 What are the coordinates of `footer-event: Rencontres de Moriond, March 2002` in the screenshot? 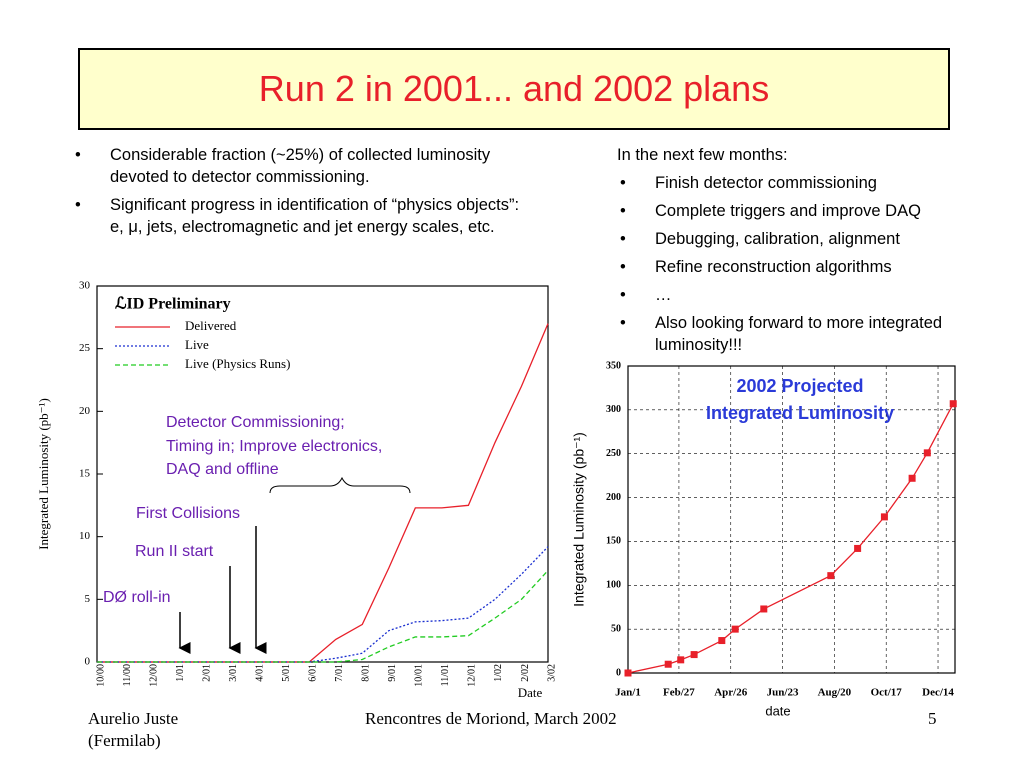 It's located at (491, 718).